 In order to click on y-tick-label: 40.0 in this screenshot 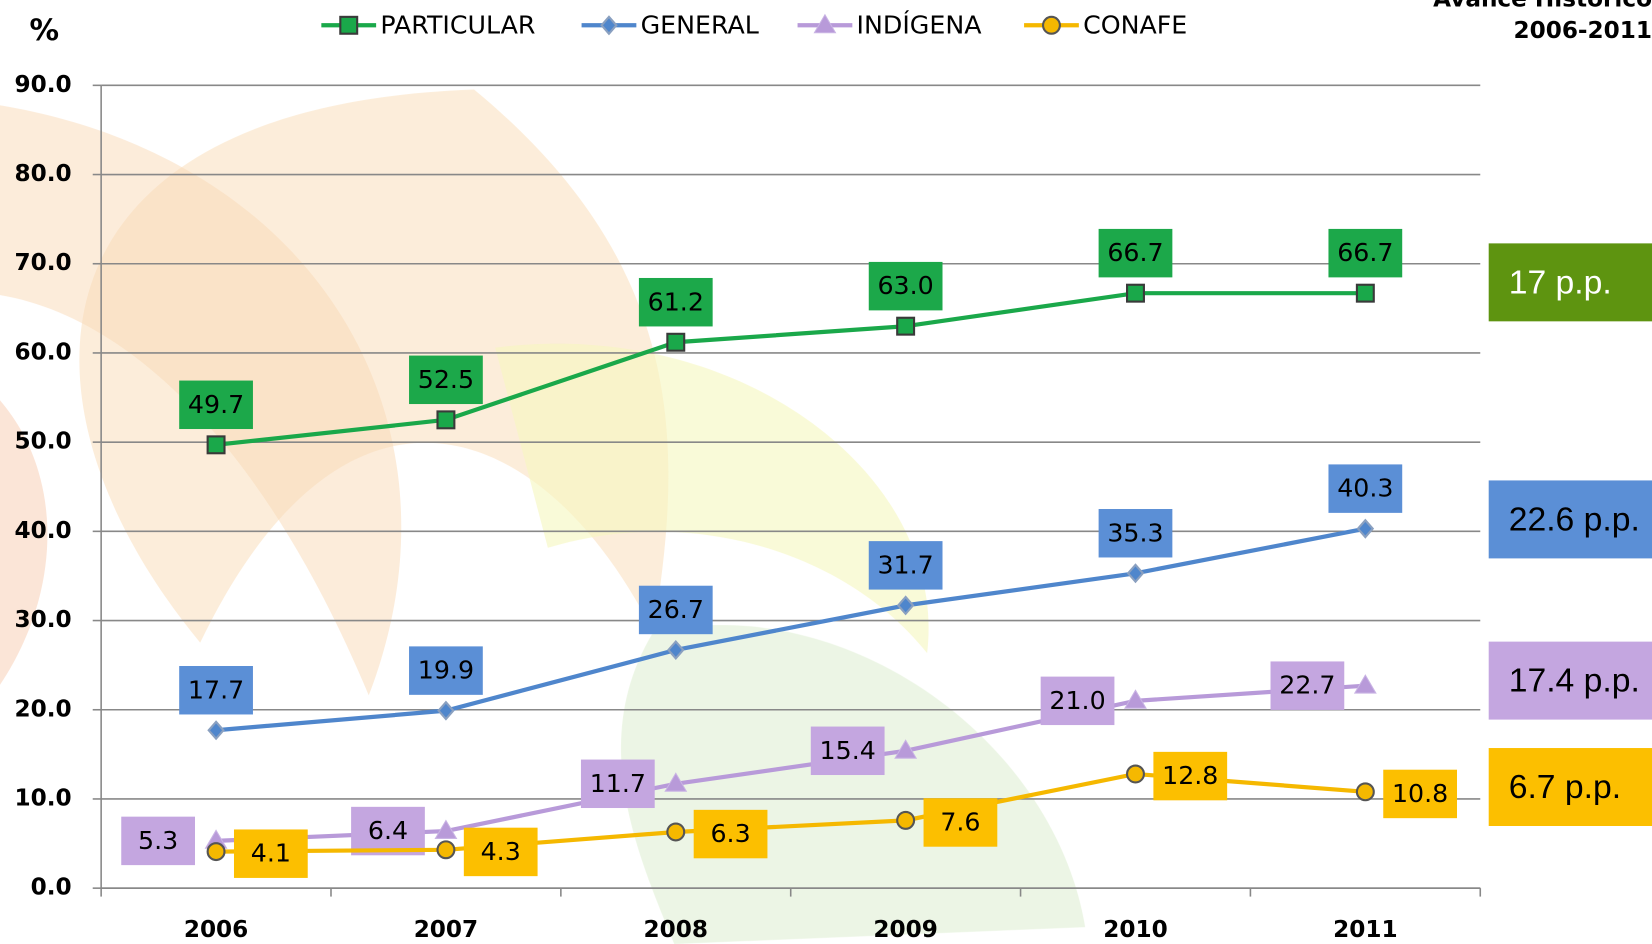, I will do `click(43, 530)`.